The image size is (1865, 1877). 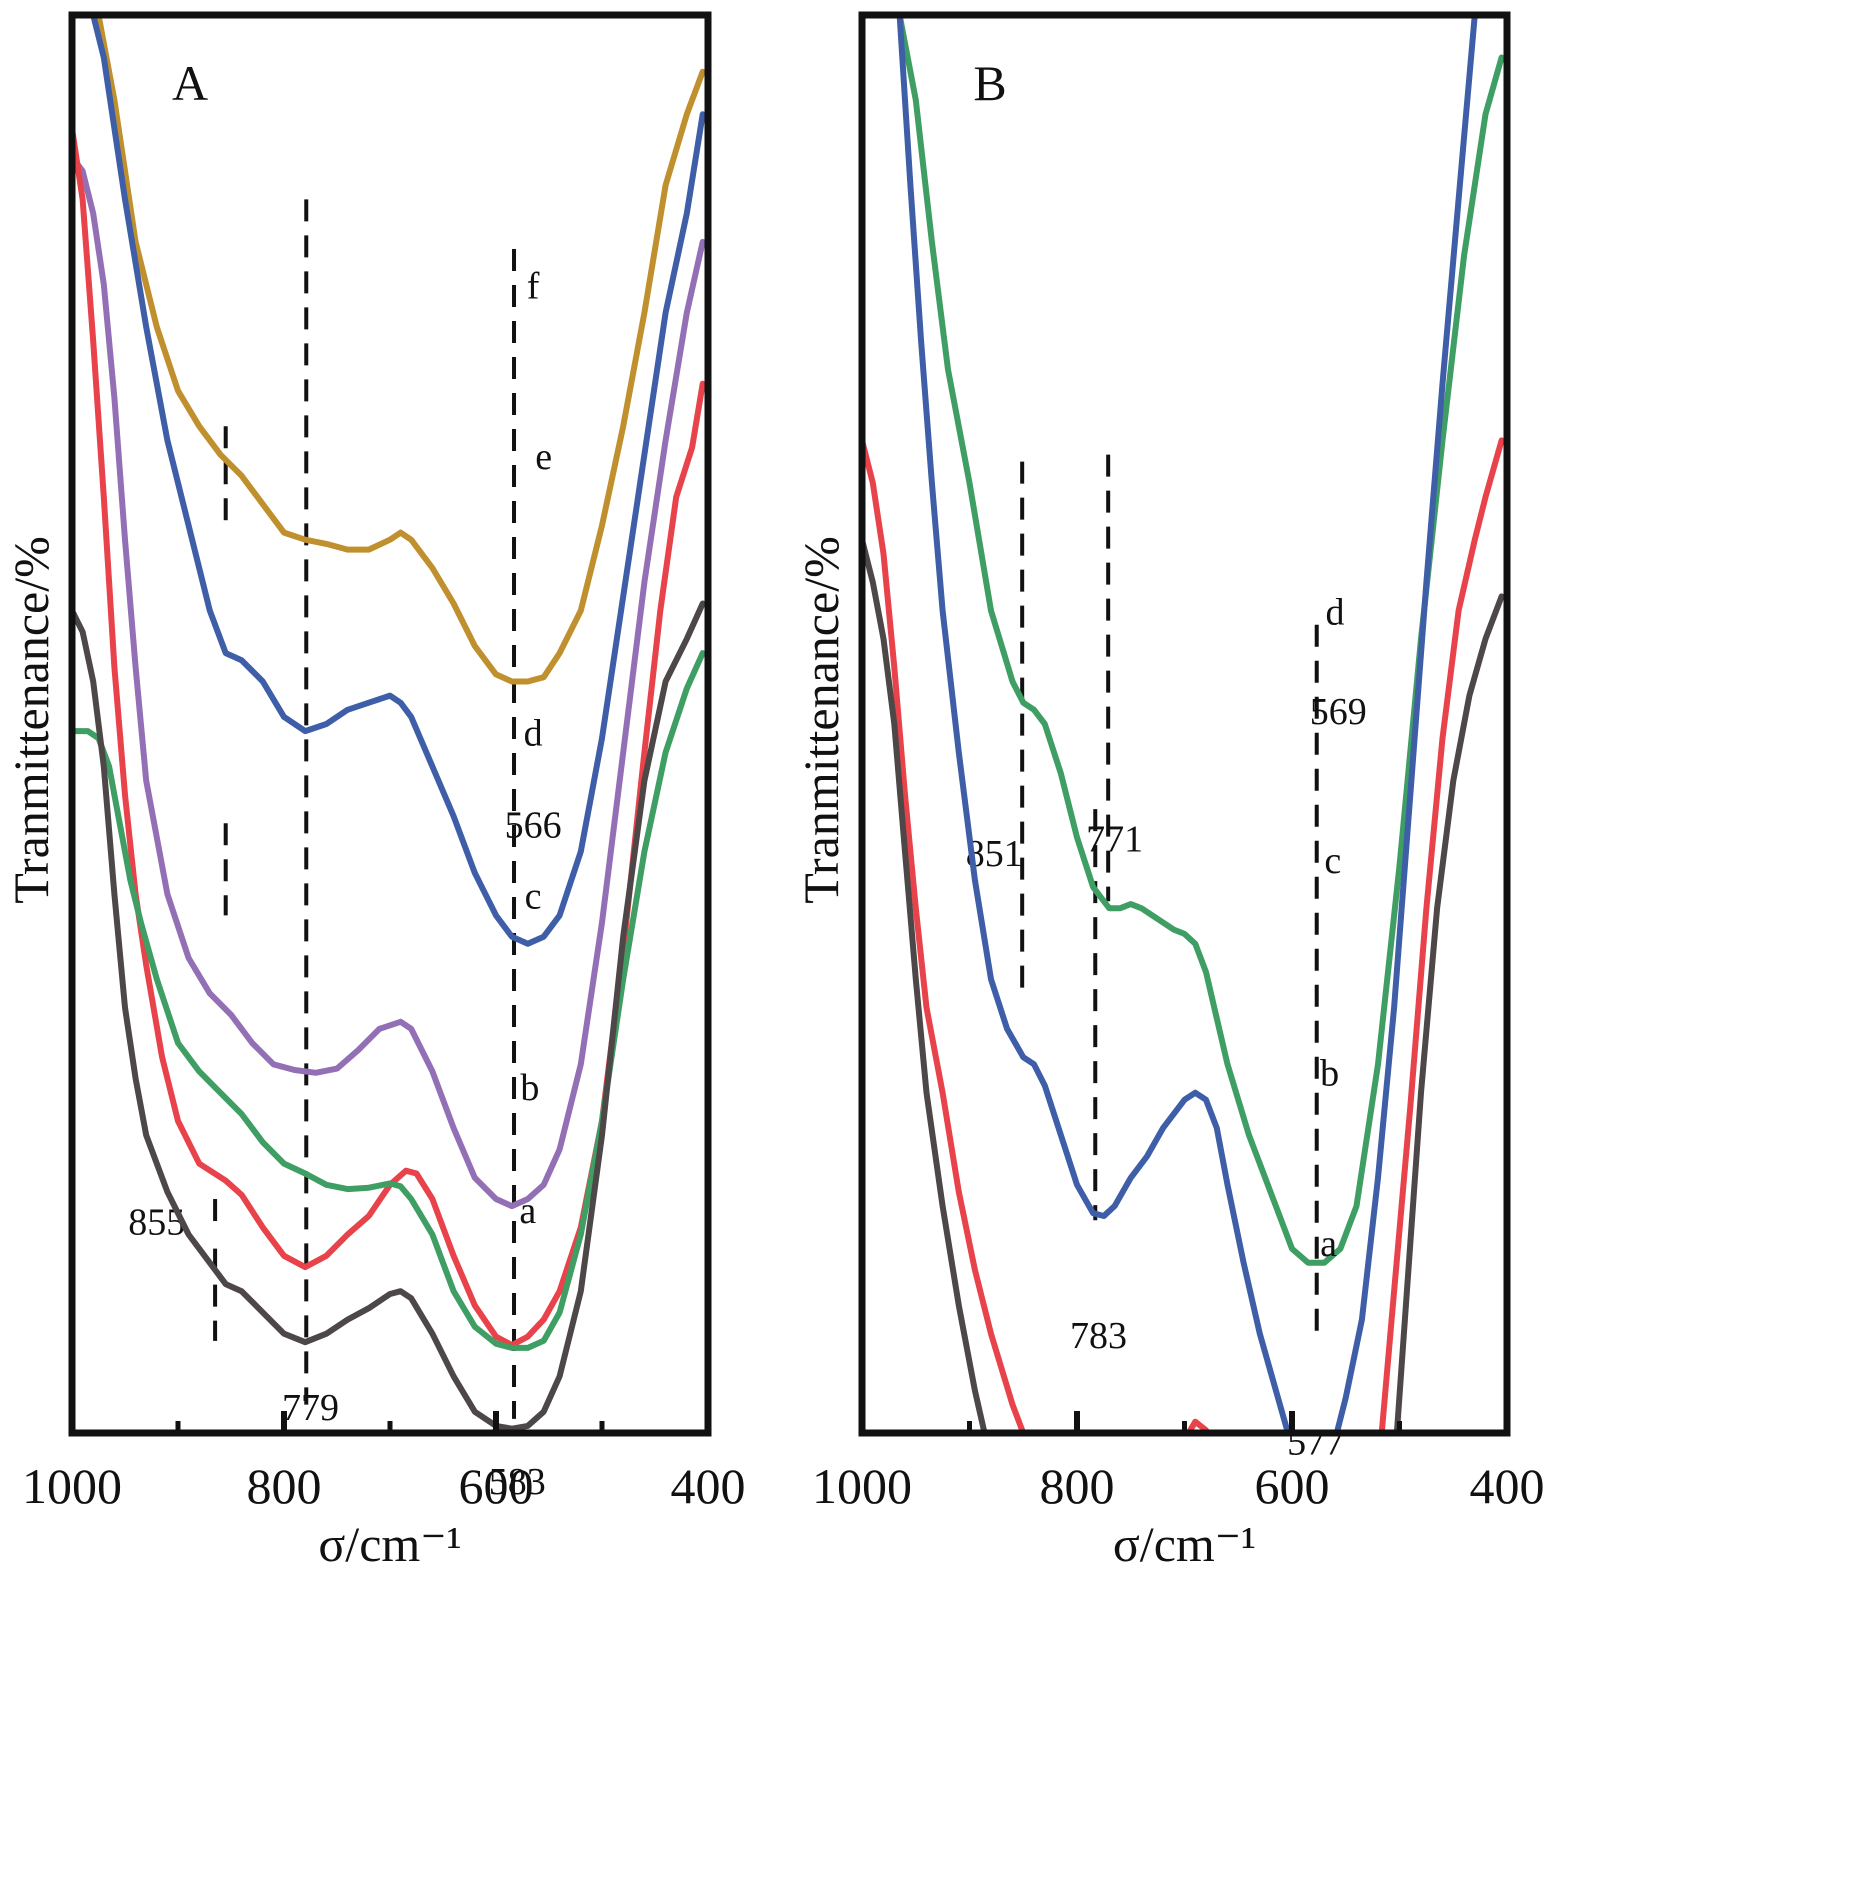 What do you see at coordinates (1098, 1336) in the screenshot?
I see `peak-label-783: 783` at bounding box center [1098, 1336].